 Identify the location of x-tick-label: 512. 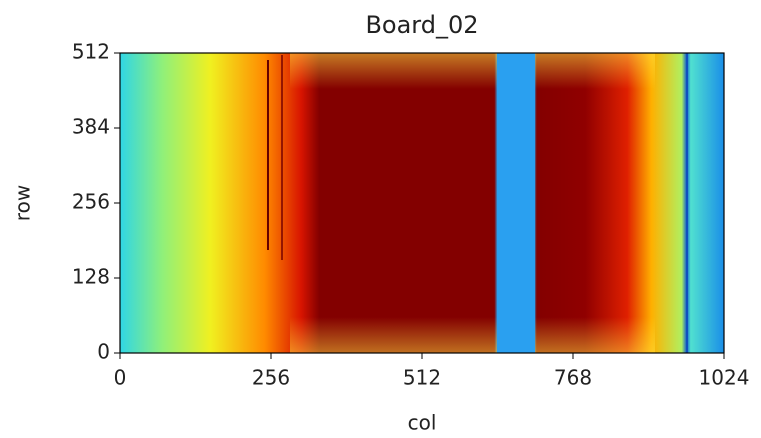
(422, 378).